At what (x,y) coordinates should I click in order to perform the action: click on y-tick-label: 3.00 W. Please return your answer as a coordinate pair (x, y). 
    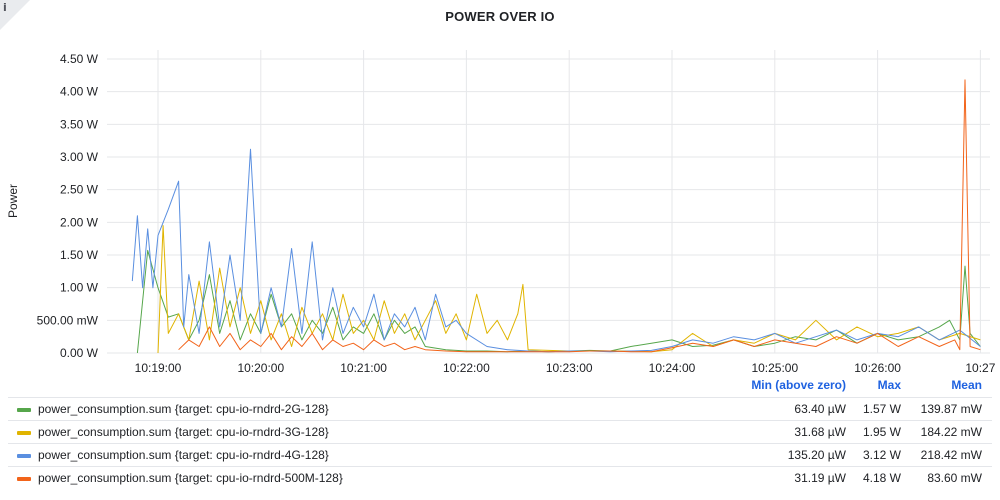
    Looking at the image, I should click on (79, 157).